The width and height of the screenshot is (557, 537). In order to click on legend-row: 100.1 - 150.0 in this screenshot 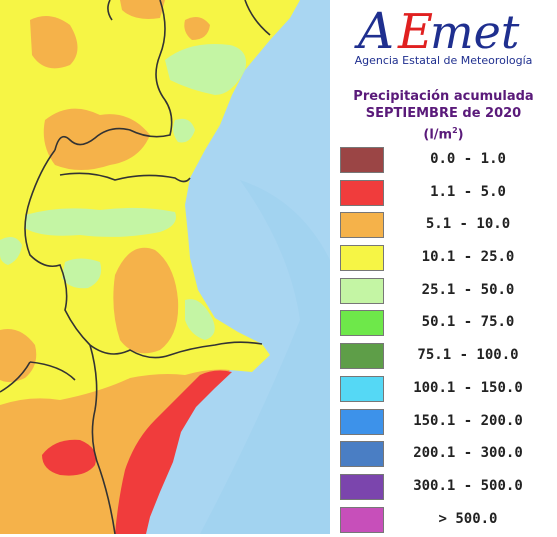, I will do `click(447, 390)`.